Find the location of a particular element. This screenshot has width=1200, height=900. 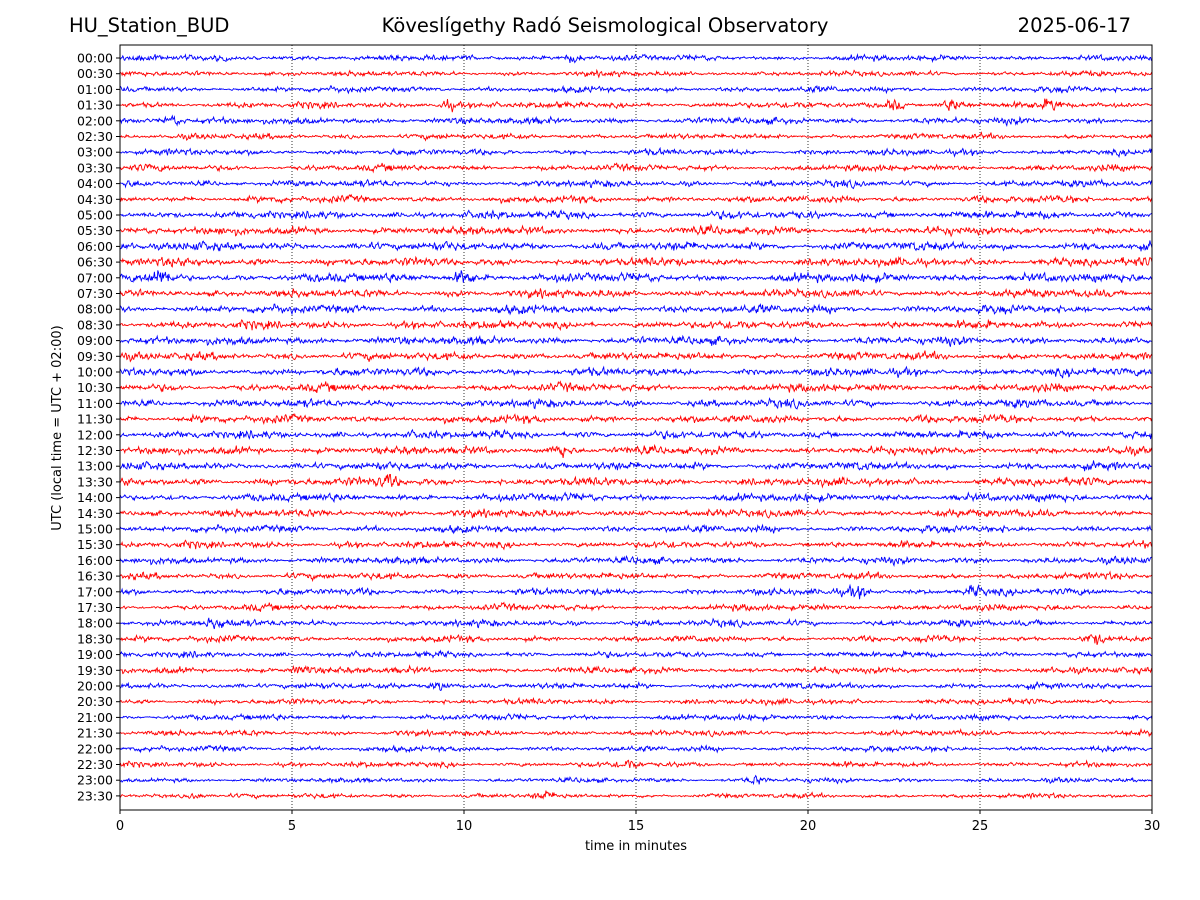

y-tick-label: 20:00 is located at coordinates (95, 686).